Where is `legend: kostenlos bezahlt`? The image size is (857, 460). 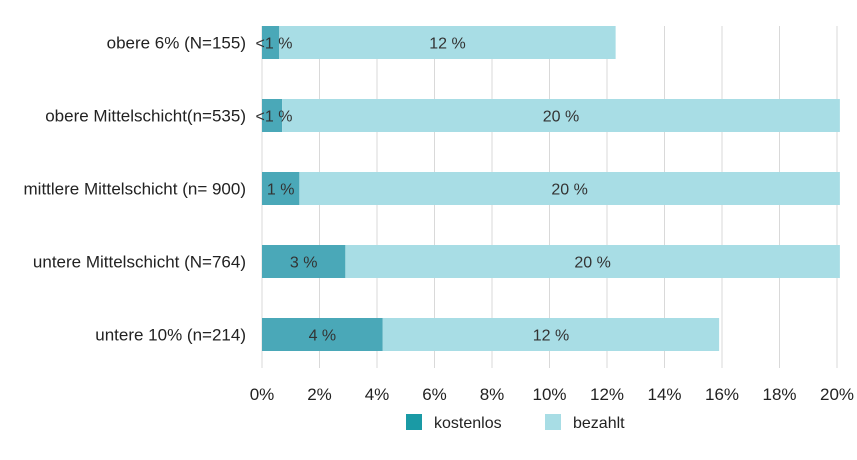
legend: kostenlos bezahlt is located at coordinates (515, 423).